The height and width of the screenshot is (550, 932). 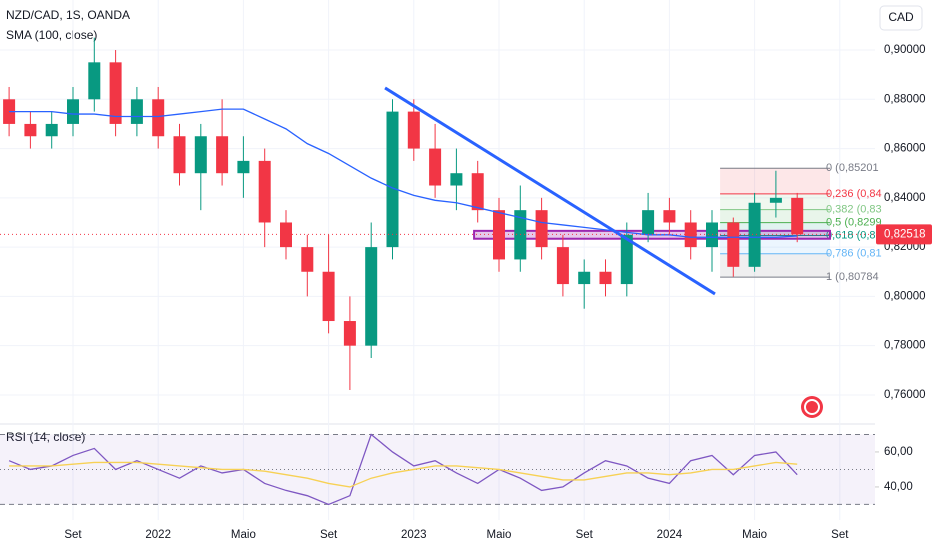 What do you see at coordinates (905, 50) in the screenshot?
I see `y-tick-label: 0,90000` at bounding box center [905, 50].